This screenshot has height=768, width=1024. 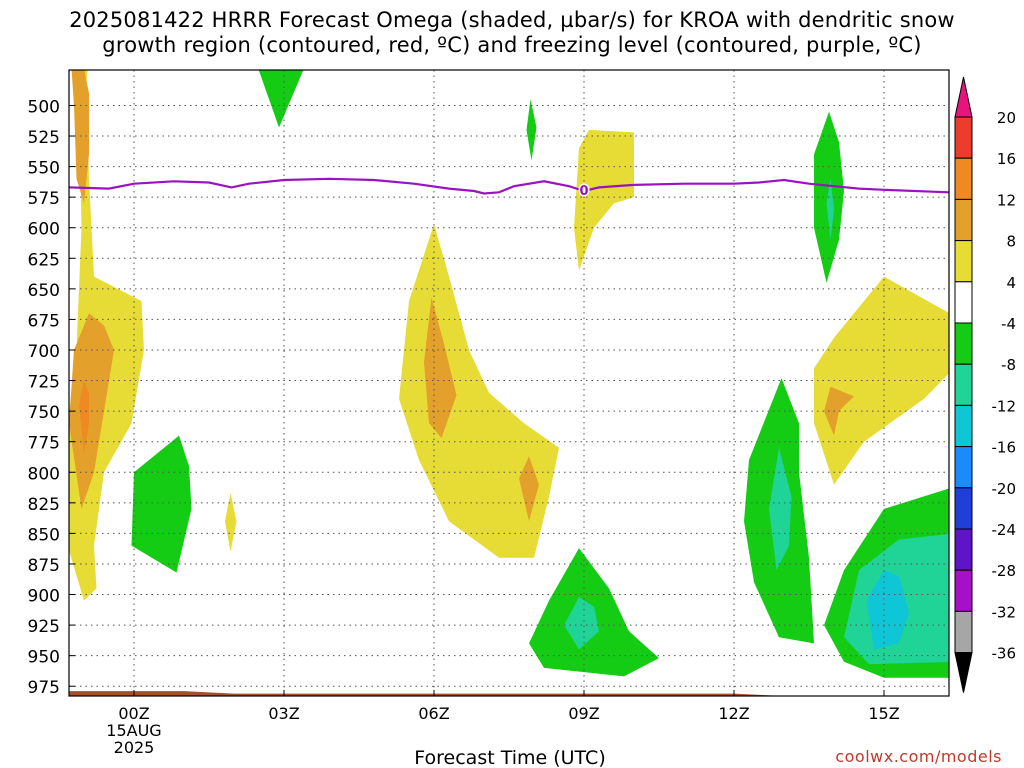 I want to click on y-tick-label: 550, so click(x=44, y=169).